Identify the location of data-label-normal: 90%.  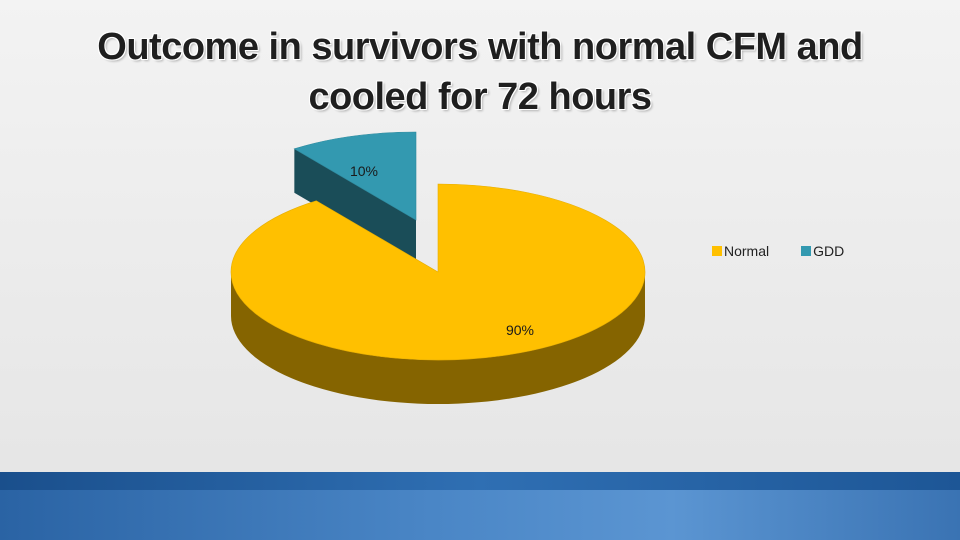
(520, 330).